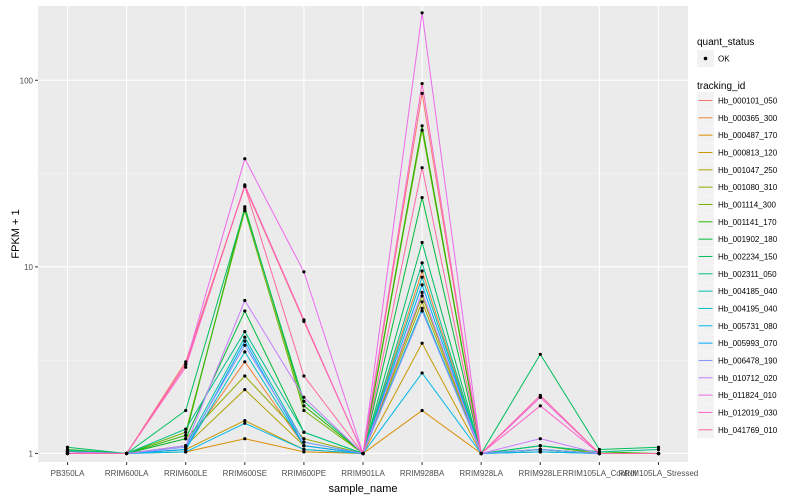 The height and width of the screenshot is (500, 800). I want to click on legend-label: Hb_000365_300, so click(748, 118).